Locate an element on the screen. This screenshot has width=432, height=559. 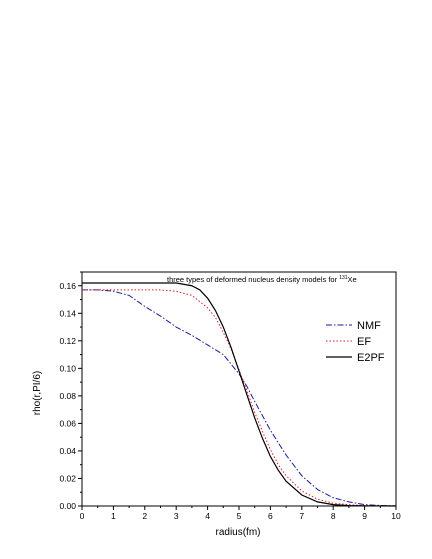
x-tick-label: 10 is located at coordinates (396, 516).